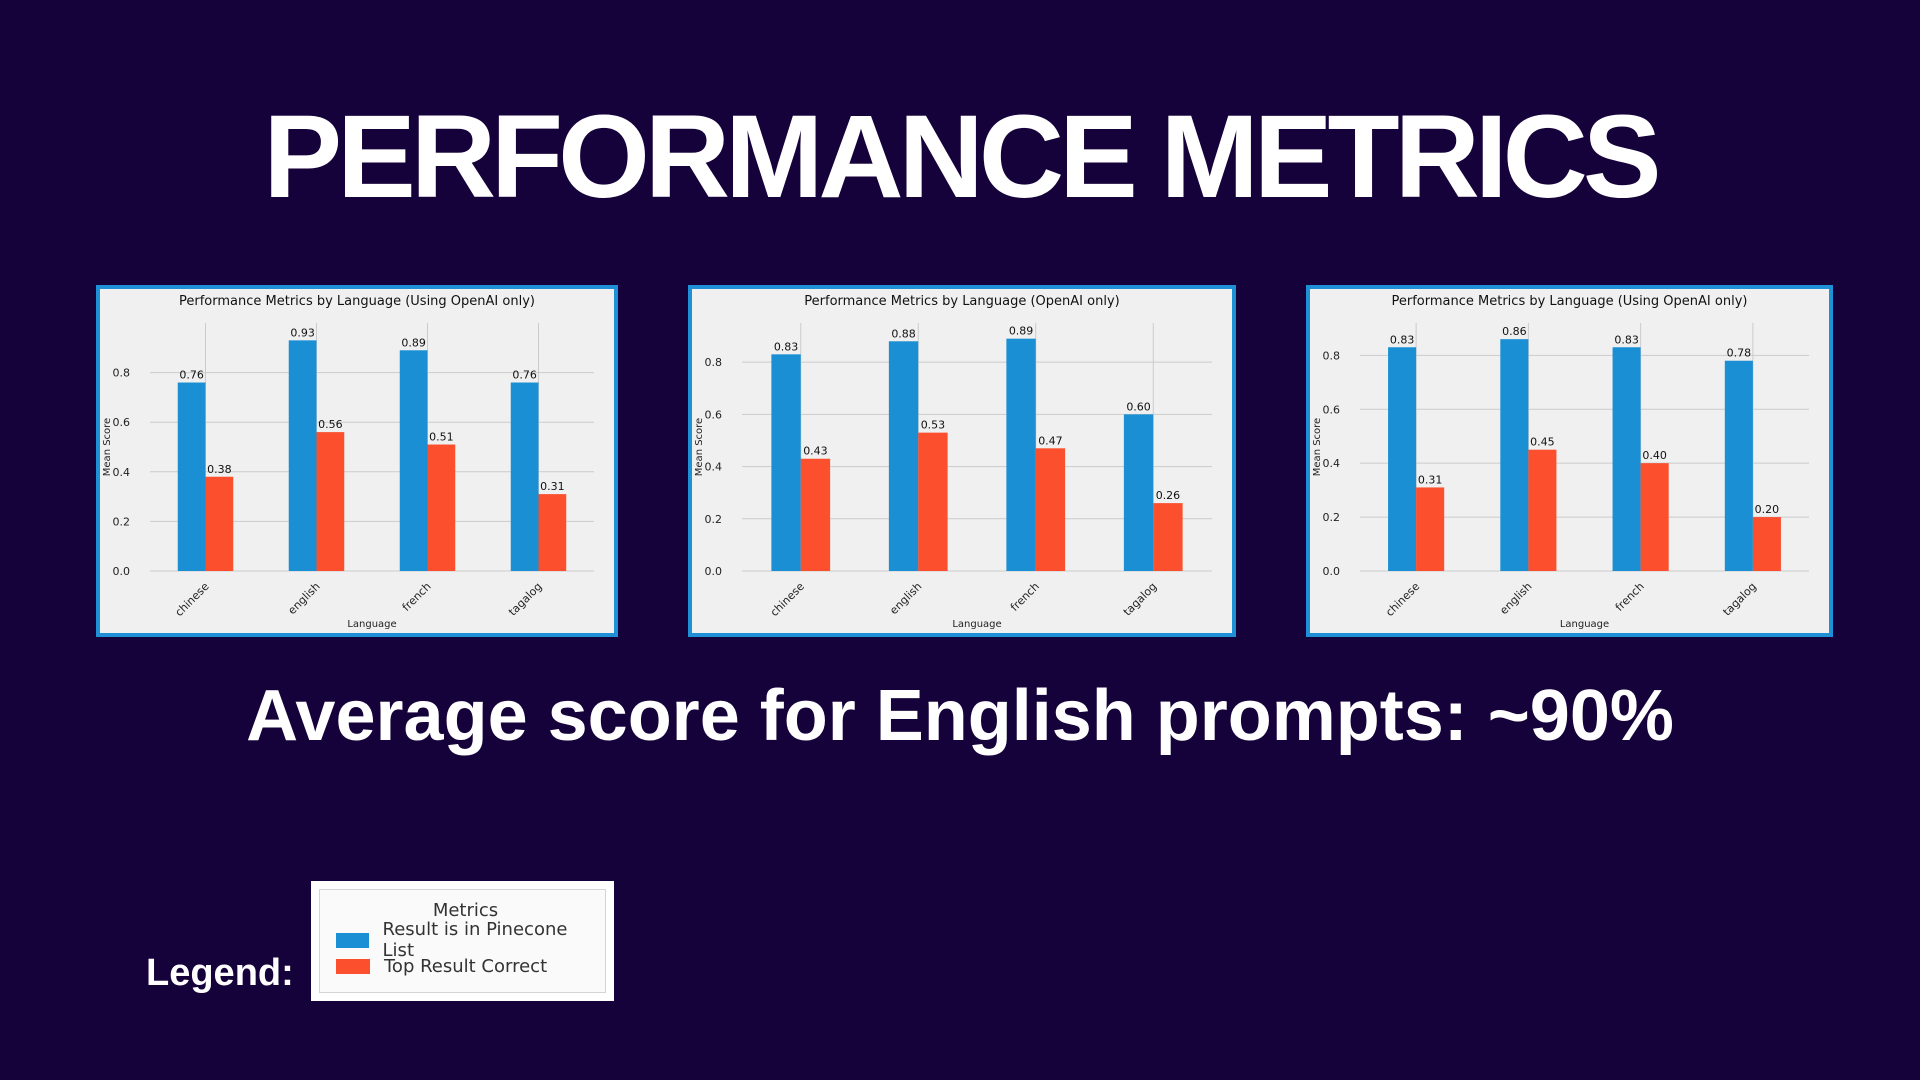 This screenshot has width=1920, height=1080. I want to click on data-label: 0.53, so click(933, 425).